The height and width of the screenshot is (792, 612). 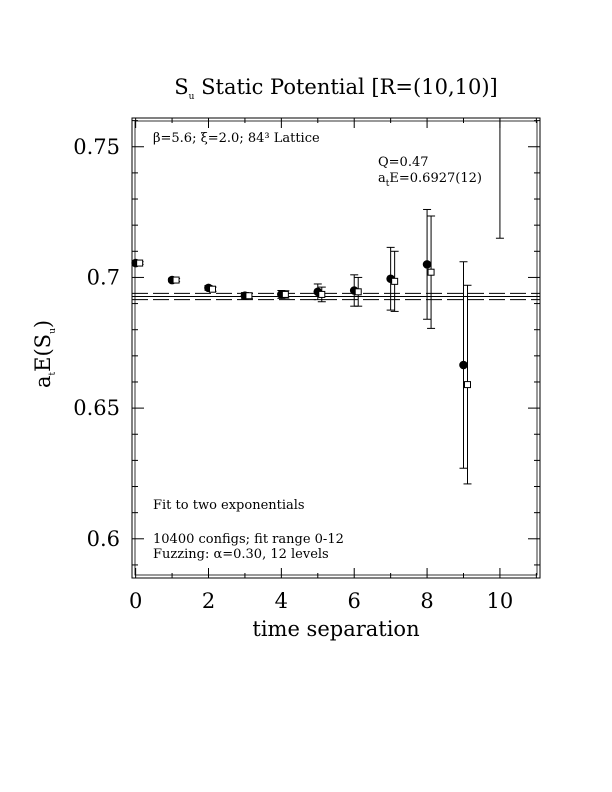 I want to click on y-axis-title-sub-t: t, so click(x=53, y=373).